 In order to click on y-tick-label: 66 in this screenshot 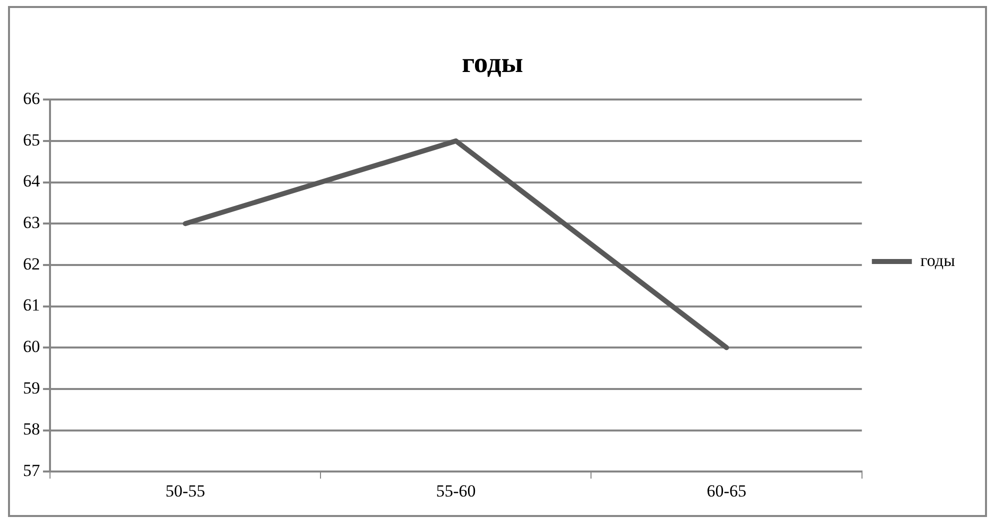, I will do `click(31, 98)`.